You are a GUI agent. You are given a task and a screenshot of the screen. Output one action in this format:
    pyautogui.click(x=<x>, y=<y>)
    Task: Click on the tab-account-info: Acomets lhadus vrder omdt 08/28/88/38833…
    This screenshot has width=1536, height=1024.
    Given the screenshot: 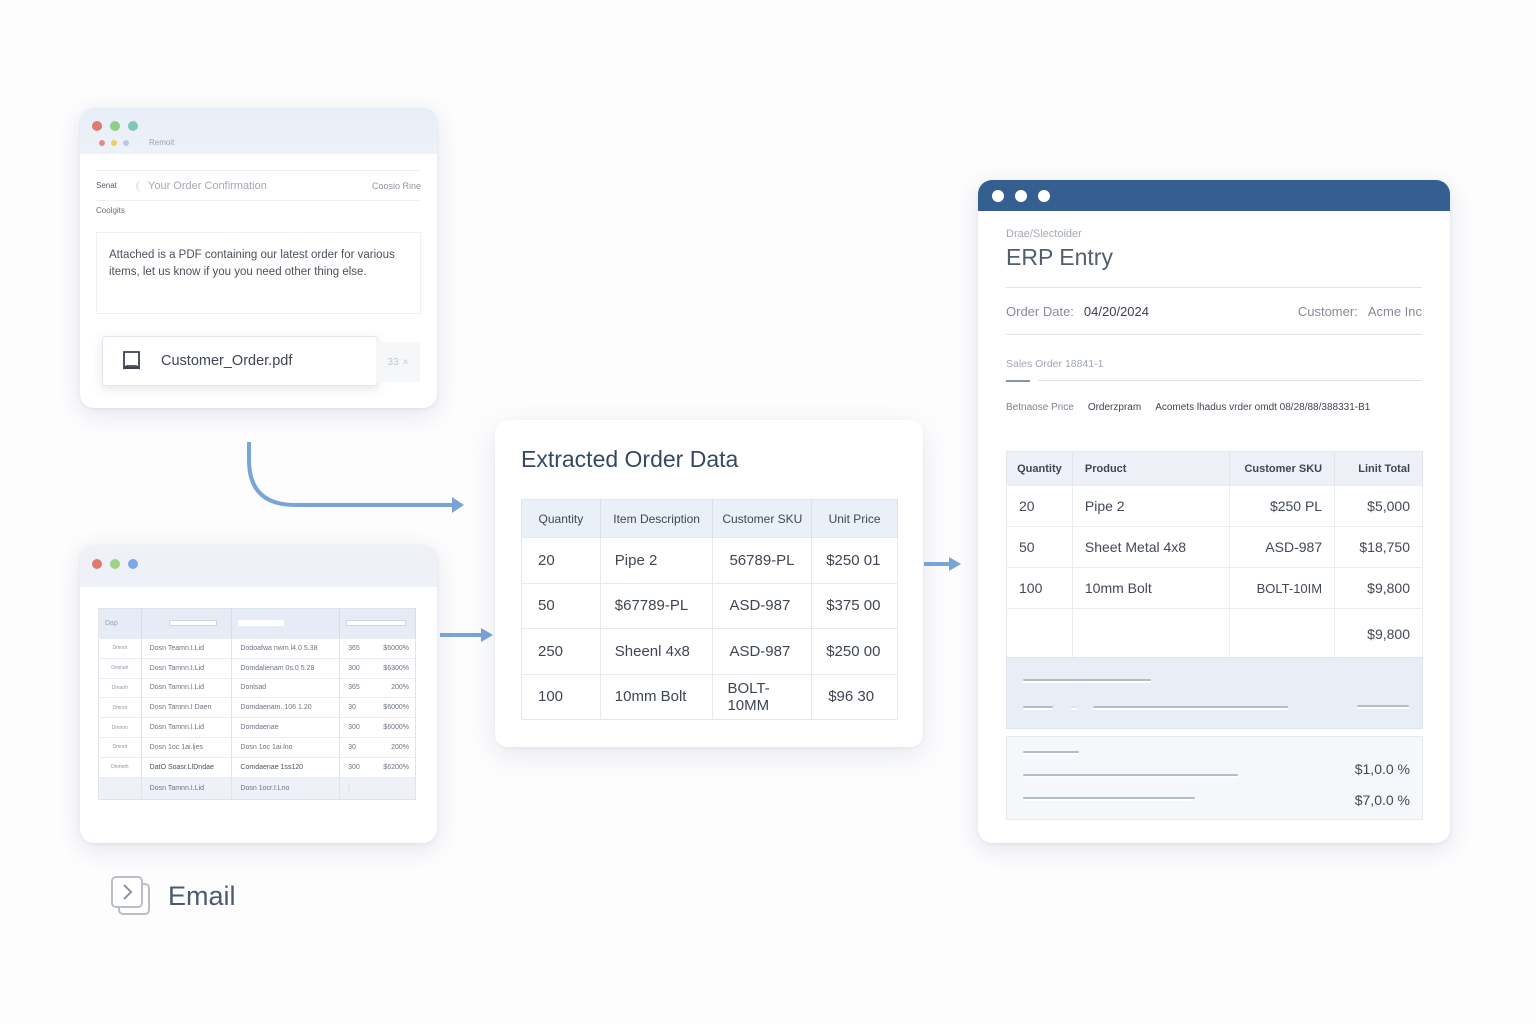 What is the action you would take?
    pyautogui.click(x=1263, y=407)
    